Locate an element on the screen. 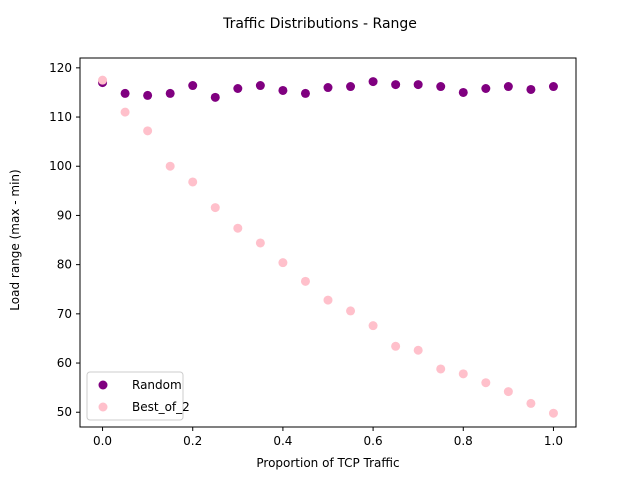 The width and height of the screenshot is (640, 480). y-tick-label: 90 is located at coordinates (64, 215).